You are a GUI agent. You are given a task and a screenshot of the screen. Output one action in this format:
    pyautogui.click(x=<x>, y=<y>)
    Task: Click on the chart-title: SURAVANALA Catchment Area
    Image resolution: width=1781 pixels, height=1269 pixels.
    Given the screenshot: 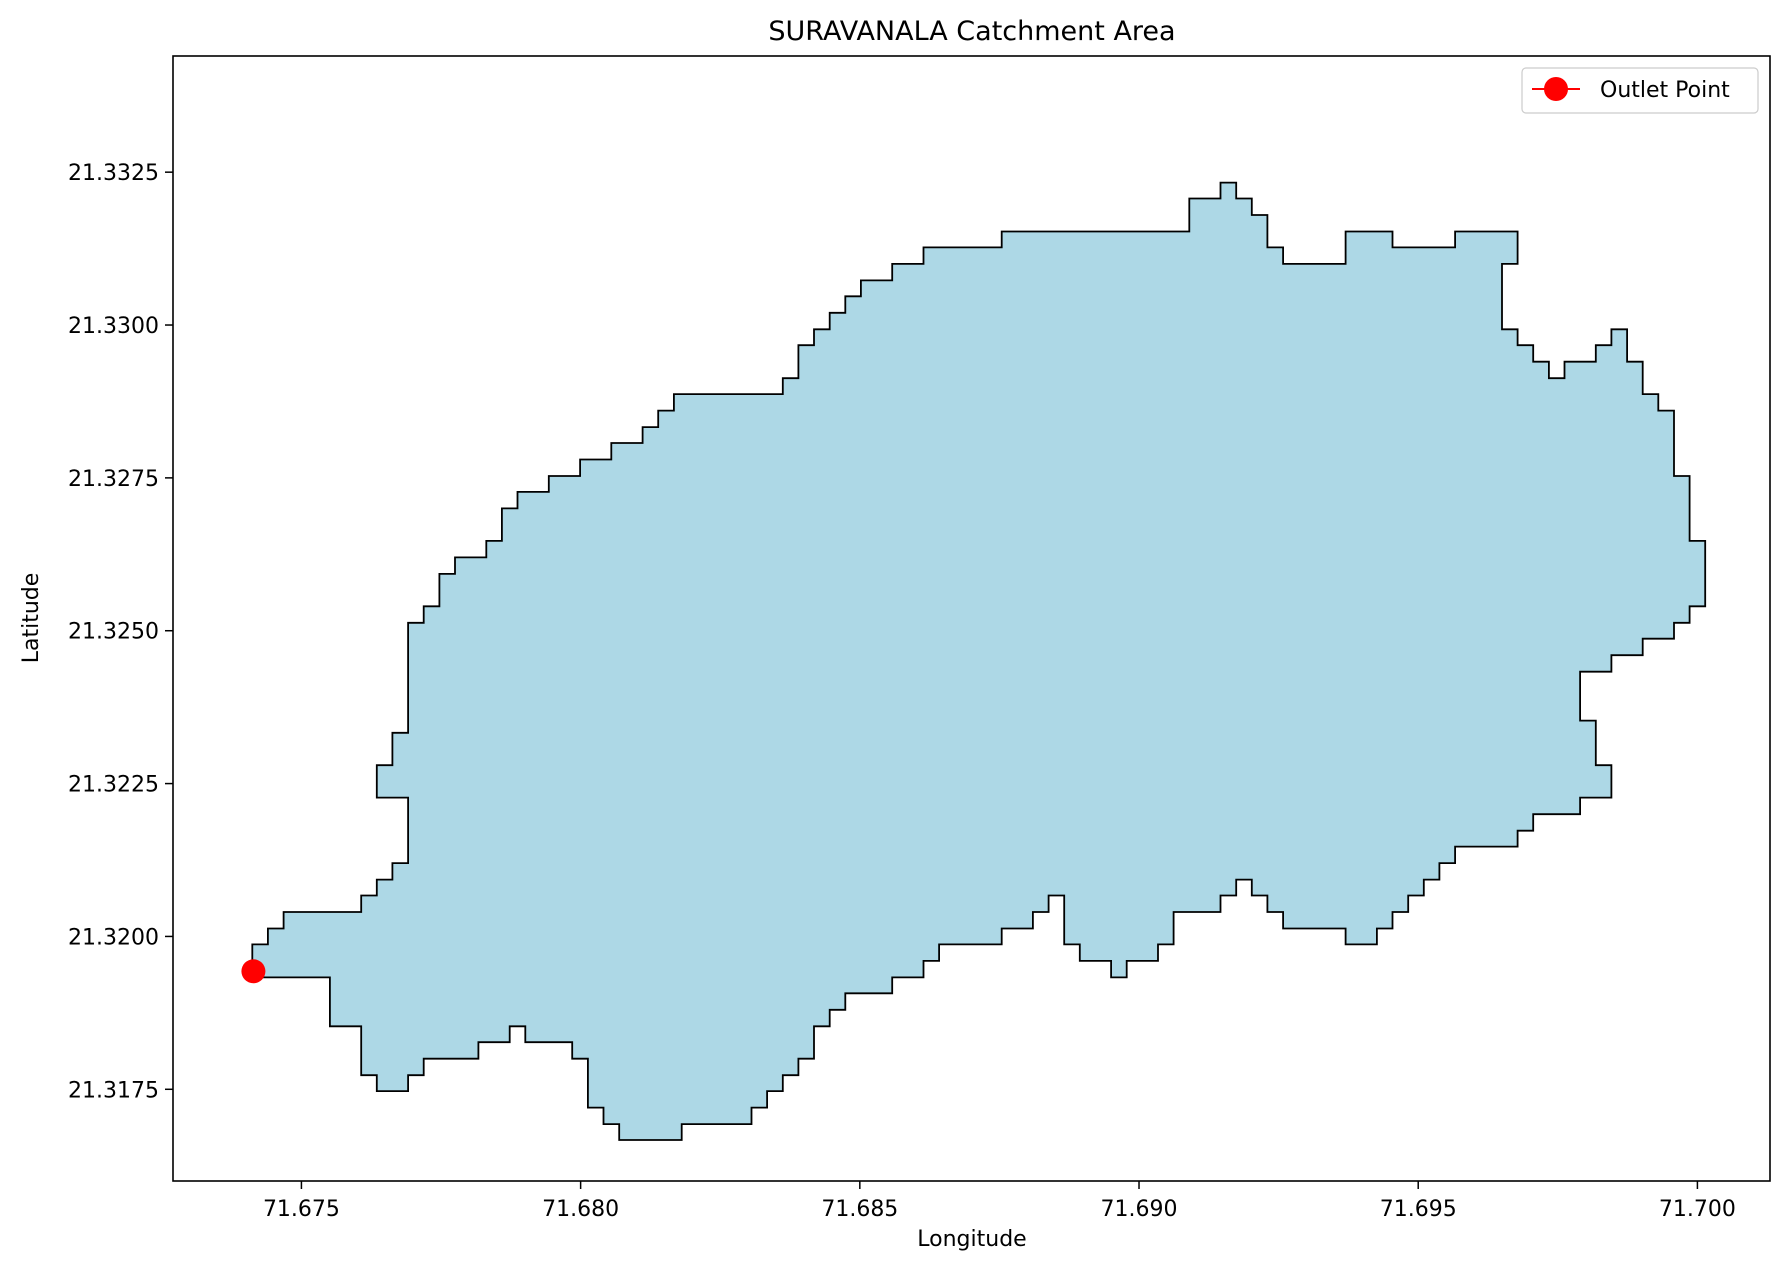 What is the action you would take?
    pyautogui.click(x=971, y=31)
    